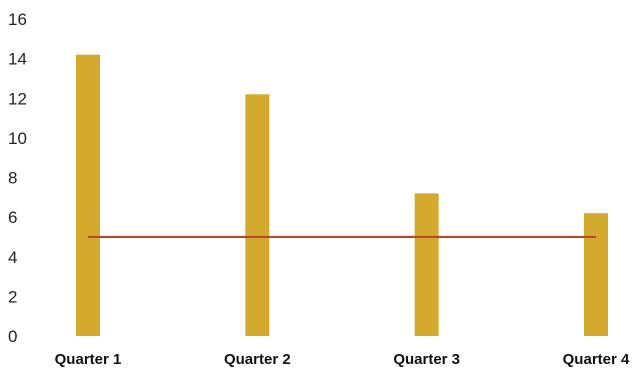 The image size is (635, 372). I want to click on y-tick-label: 14, so click(17, 59).